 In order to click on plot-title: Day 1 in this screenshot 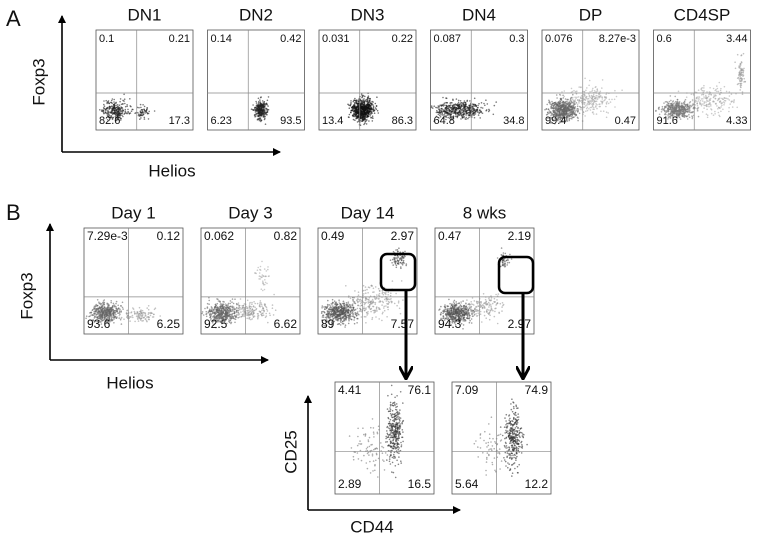, I will do `click(133, 212)`.